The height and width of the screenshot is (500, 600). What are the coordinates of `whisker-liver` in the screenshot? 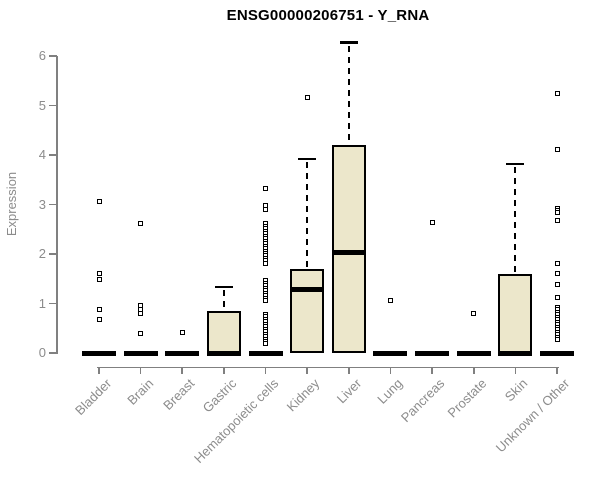 It's located at (348, 95).